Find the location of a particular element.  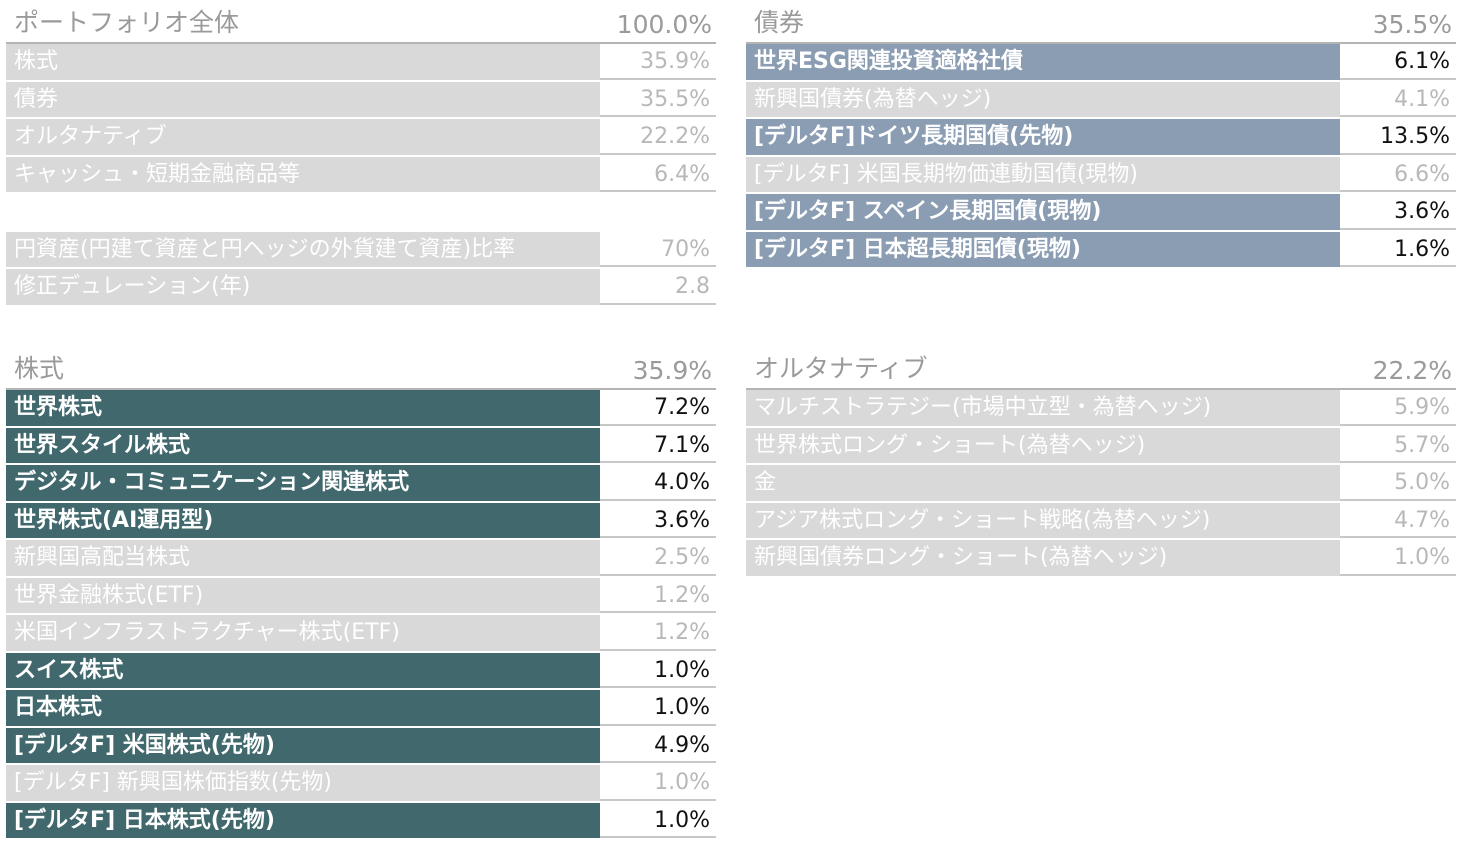

portfolio-row: キャッシュ・短期金融商品等 6.4% is located at coordinates (361, 175).